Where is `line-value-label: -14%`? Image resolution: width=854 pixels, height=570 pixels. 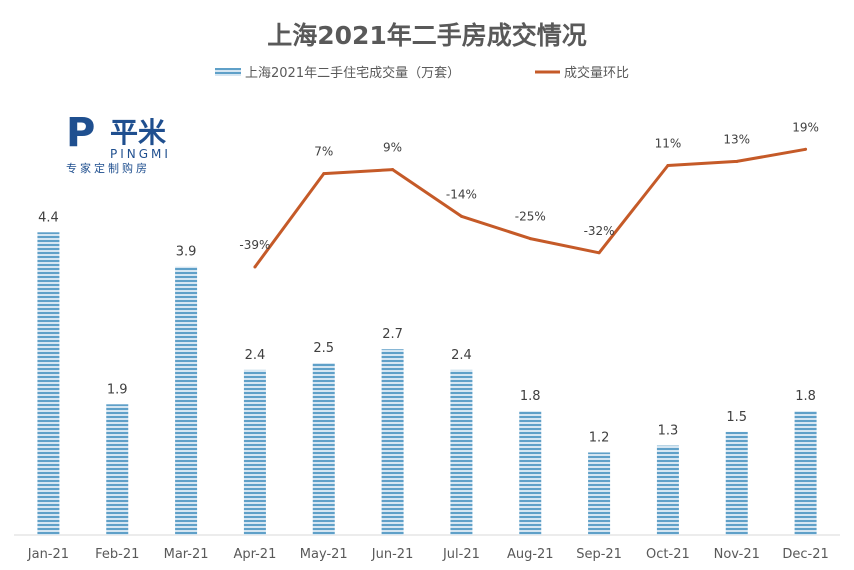 line-value-label: -14% is located at coordinates (461, 194).